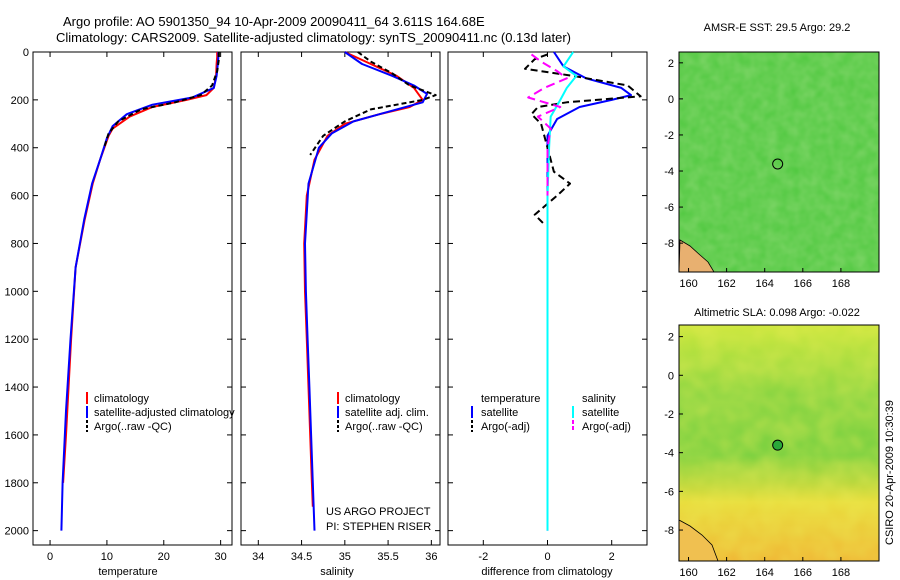  What do you see at coordinates (20, 244) in the screenshot?
I see `y-tick-label: 800` at bounding box center [20, 244].